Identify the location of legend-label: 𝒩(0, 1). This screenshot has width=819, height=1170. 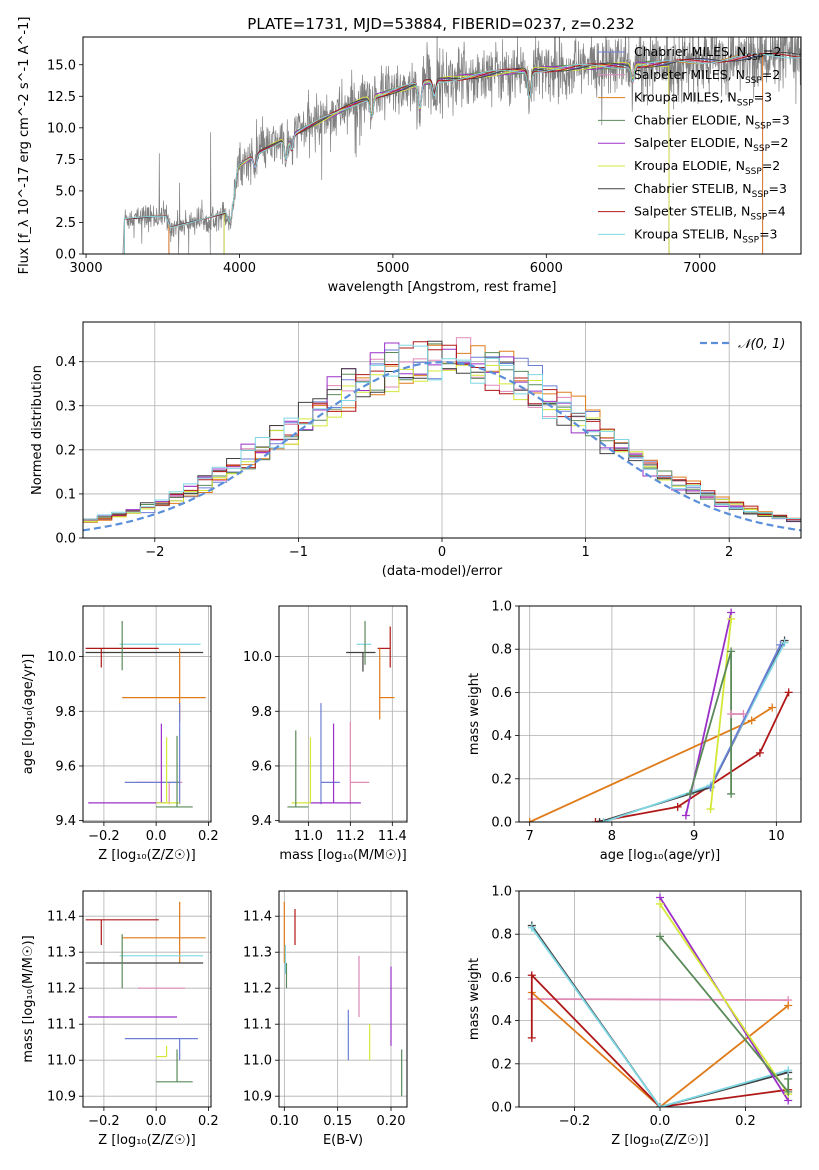
(761, 344).